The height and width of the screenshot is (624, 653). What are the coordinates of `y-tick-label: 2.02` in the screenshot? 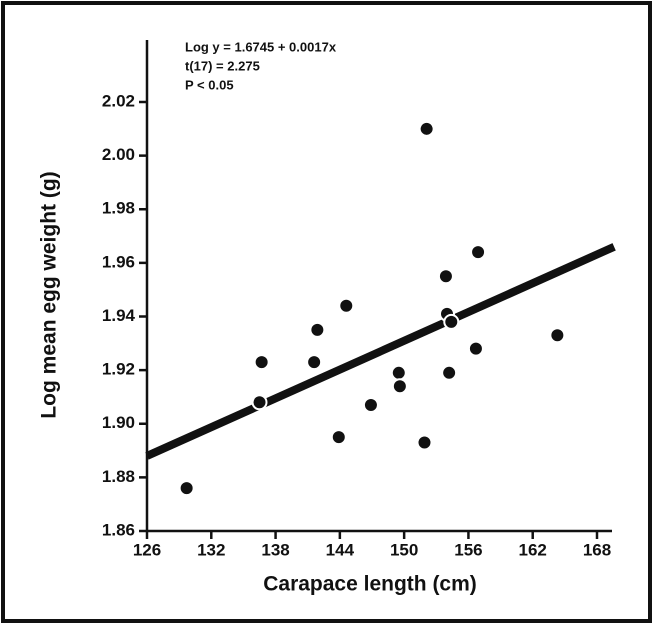 It's located at (118, 100).